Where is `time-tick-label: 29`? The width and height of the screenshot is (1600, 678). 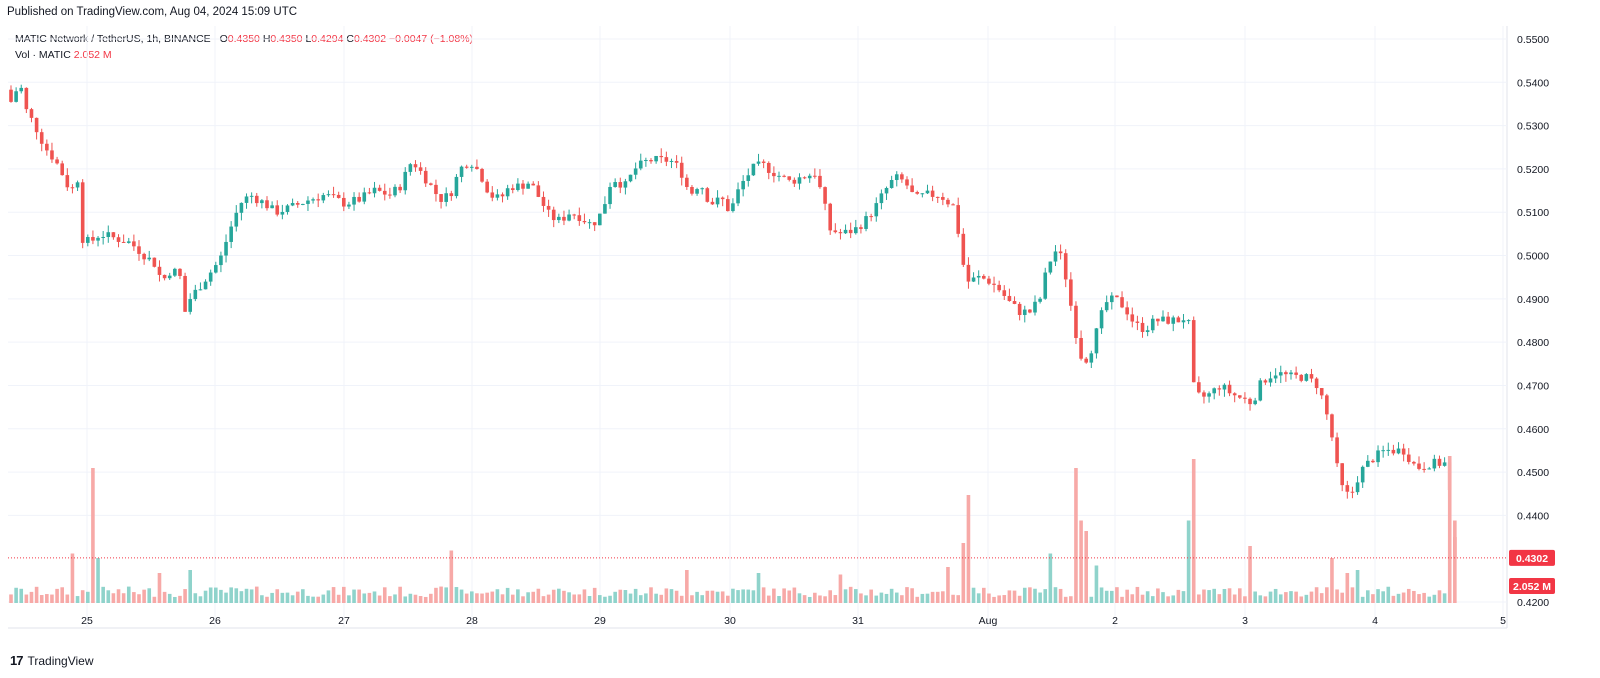 time-tick-label: 29 is located at coordinates (600, 621).